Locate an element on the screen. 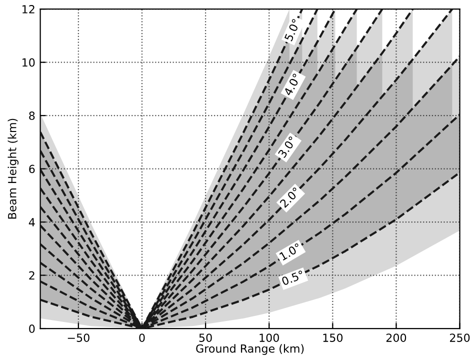 Image resolution: width=474 pixels, height=363 pixels. annotation: 5.0° is located at coordinates (292, 30).